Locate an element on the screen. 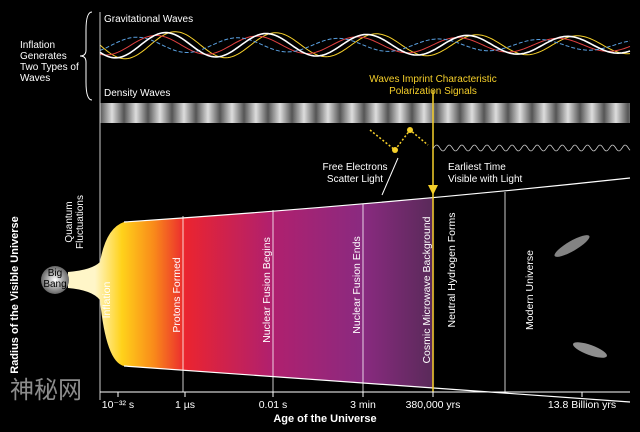  era-label: Neutral Hydrogen Forms is located at coordinates (452, 270).